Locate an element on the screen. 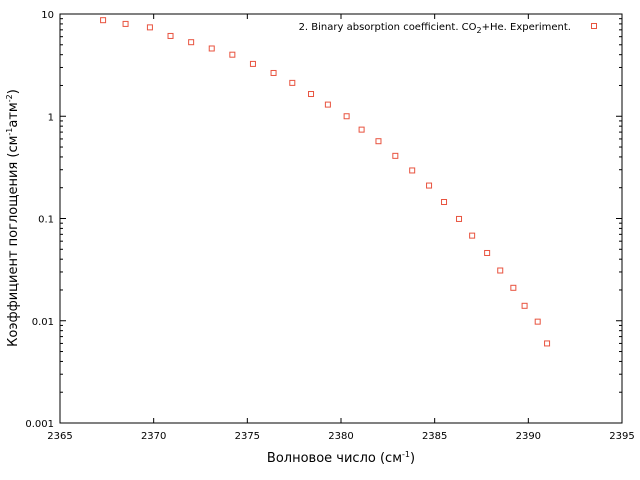  x-tick-label: 2395 is located at coordinates (621, 436).